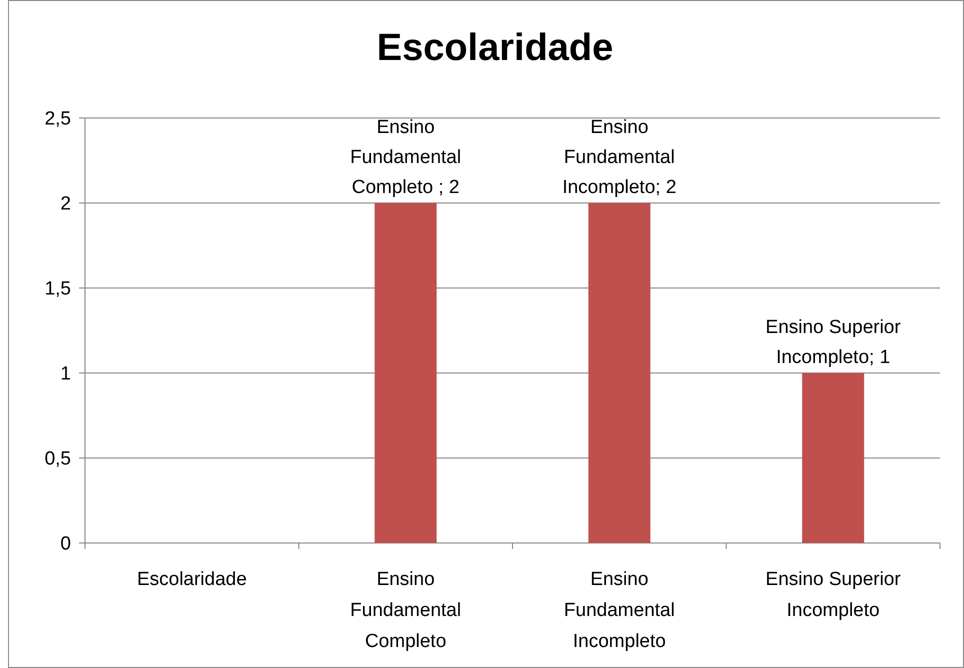 Image resolution: width=964 pixels, height=668 pixels. I want to click on x-tick-label: Ensino Superior Incompleto, so click(834, 595).